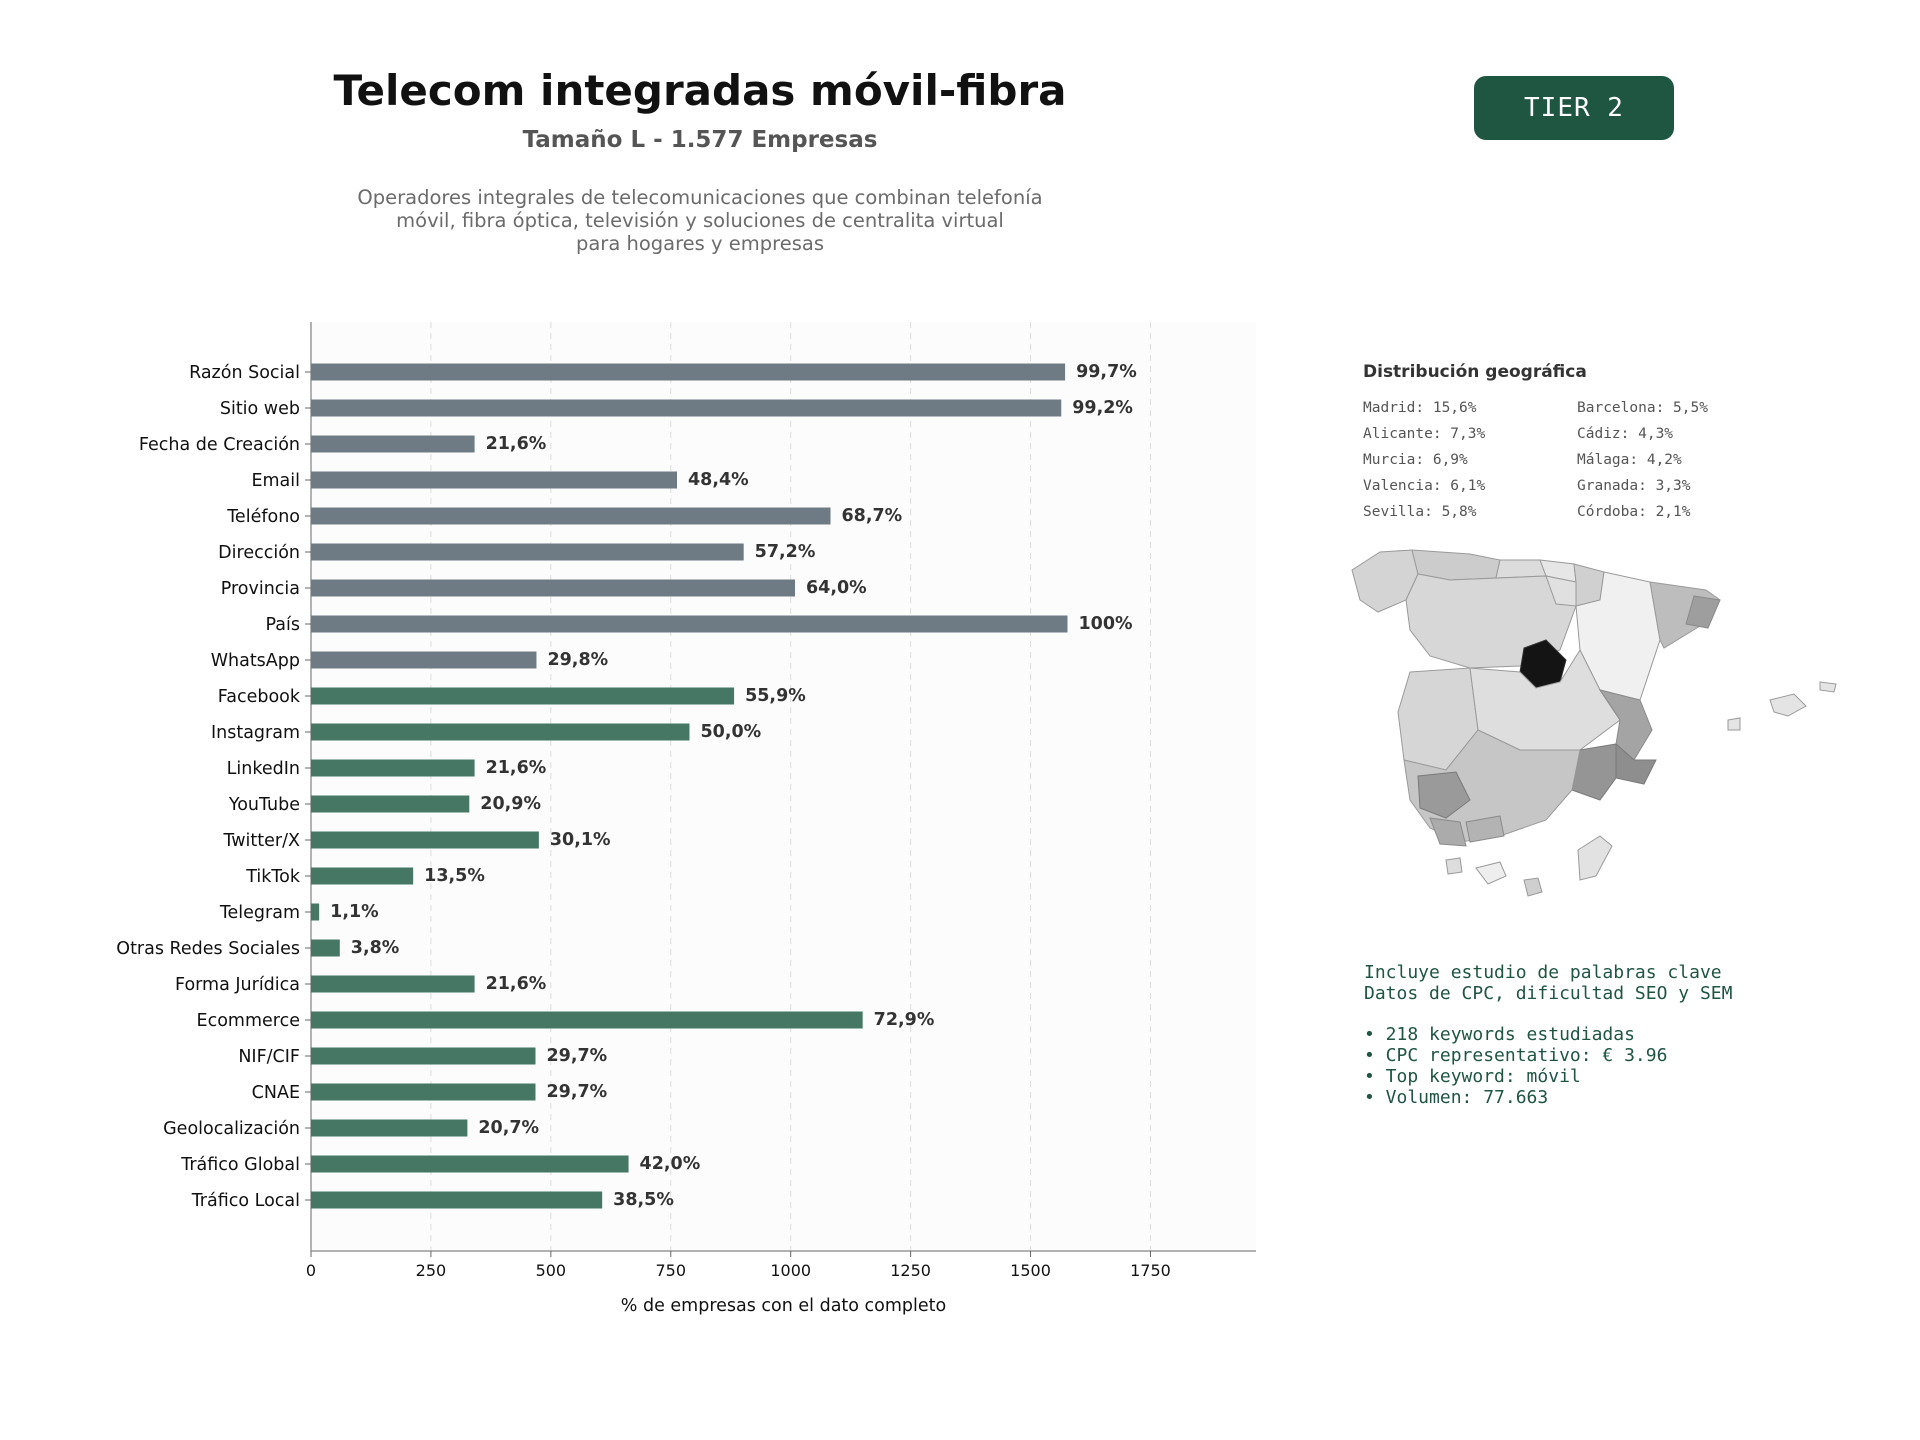 The image size is (1920, 1440). Describe the element at coordinates (1472, 1076) in the screenshot. I see `keywords-bullet: • Top keyword: móvil` at that location.